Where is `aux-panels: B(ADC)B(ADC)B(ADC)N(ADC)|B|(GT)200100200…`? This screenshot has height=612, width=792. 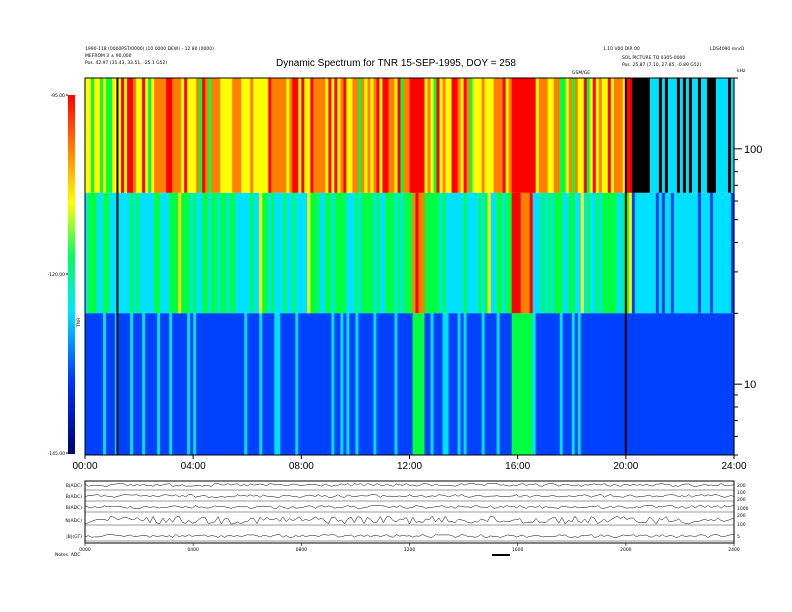
aux-panels: B(ADC)B(ADC)B(ADC)N(ADC)|B|(GT)200100200… is located at coordinates (402, 519).